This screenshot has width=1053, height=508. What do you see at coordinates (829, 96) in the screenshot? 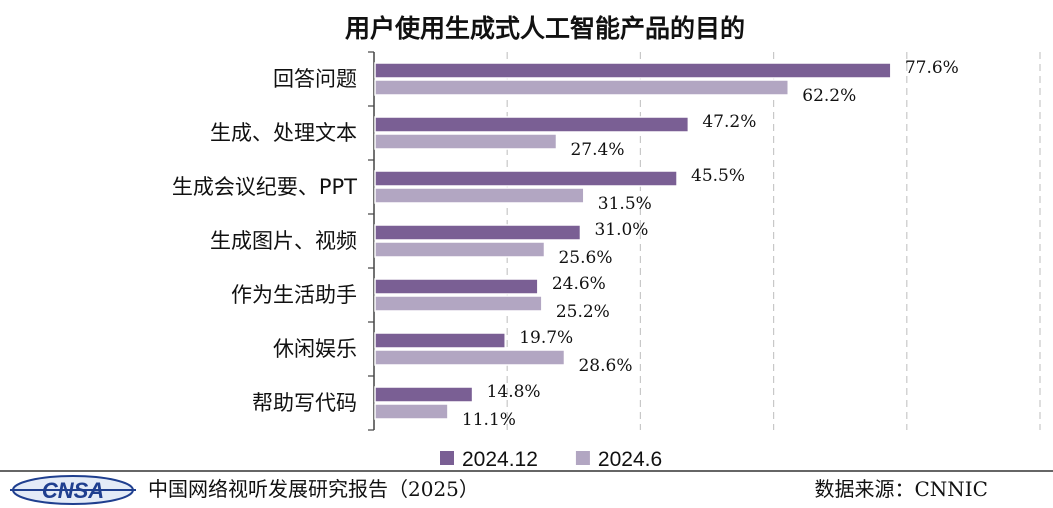
I see `data-label: 62.2%` at bounding box center [829, 96].